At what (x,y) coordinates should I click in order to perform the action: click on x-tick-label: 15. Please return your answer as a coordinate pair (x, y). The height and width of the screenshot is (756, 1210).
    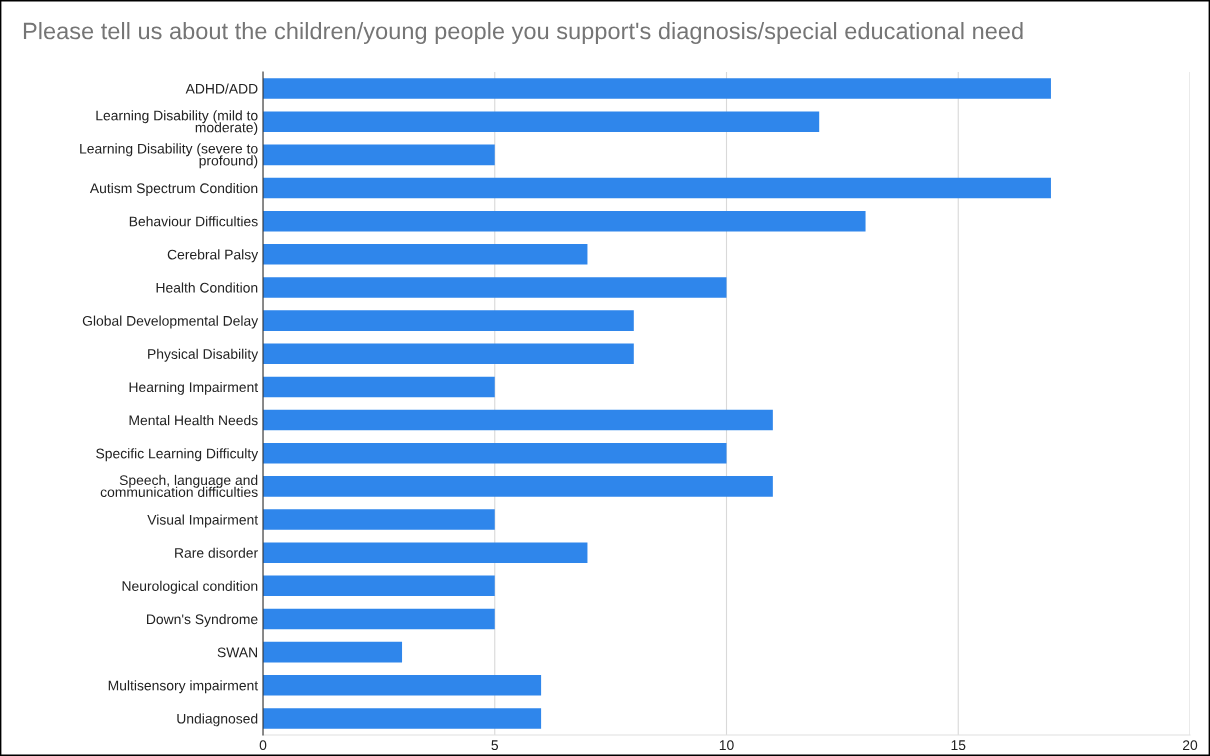
    Looking at the image, I should click on (958, 745).